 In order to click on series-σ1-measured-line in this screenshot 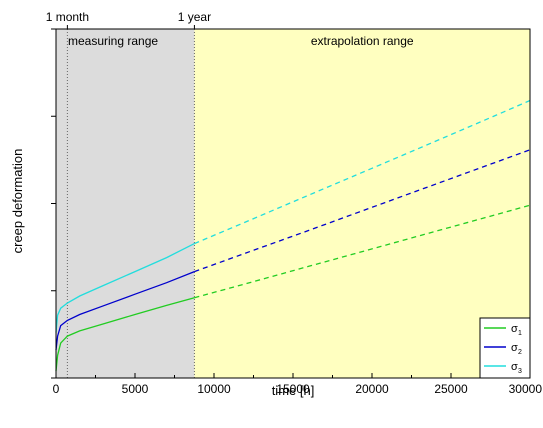, I will do `click(125, 334)`.